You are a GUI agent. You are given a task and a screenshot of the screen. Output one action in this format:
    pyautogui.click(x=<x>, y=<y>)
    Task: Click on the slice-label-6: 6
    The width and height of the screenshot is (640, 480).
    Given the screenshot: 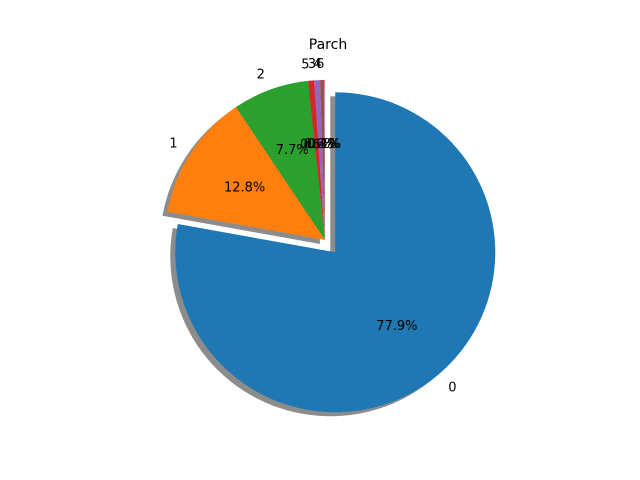 What is the action you would take?
    pyautogui.click(x=320, y=64)
    